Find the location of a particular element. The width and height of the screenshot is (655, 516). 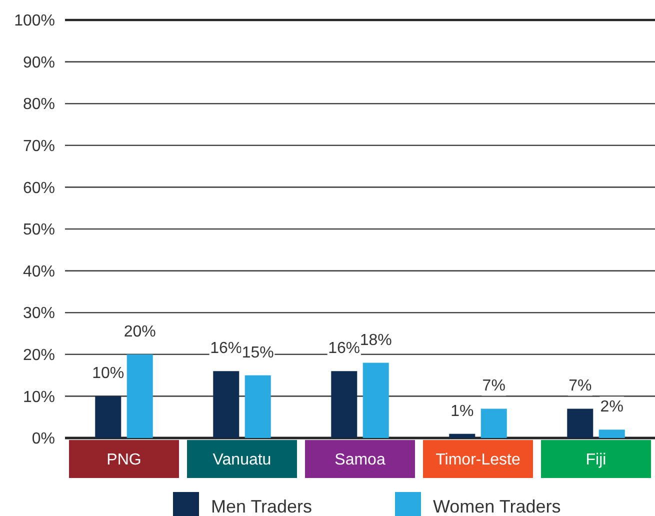

data-label: 18% is located at coordinates (376, 340).